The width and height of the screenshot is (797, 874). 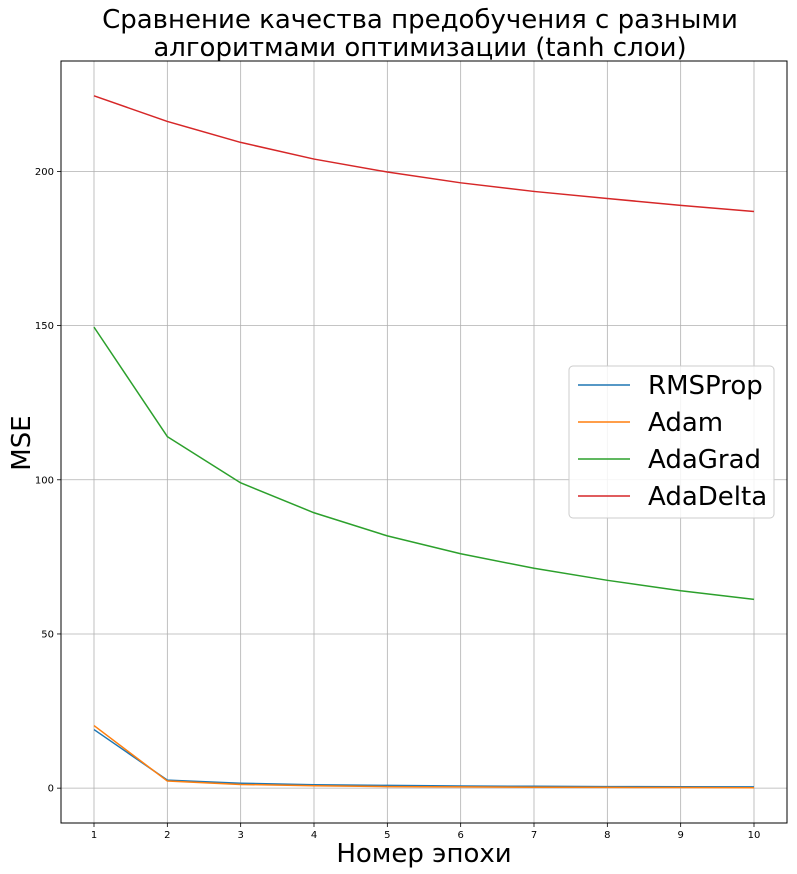 What do you see at coordinates (607, 835) in the screenshot?
I see `x-tick-label: 8` at bounding box center [607, 835].